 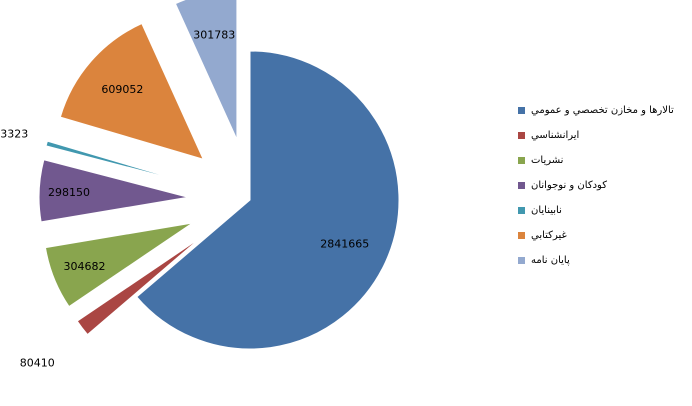 I want to click on legend-item-halls: تالارها و مخازن تخصصي و عمومي, so click(x=604, y=110).